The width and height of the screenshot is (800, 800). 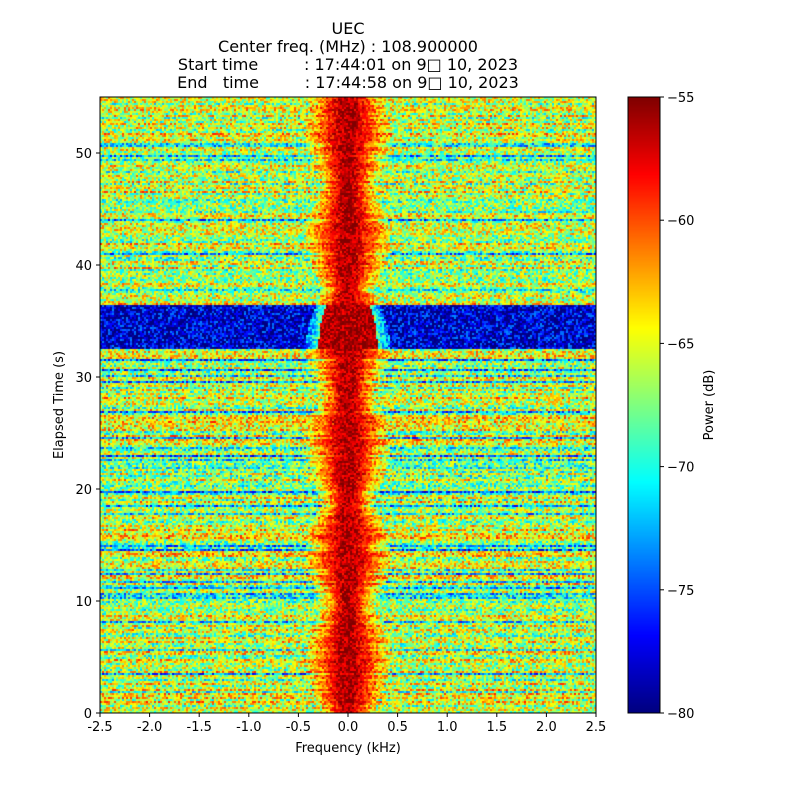 I want to click on y-tick-label: 0, so click(x=88, y=714).